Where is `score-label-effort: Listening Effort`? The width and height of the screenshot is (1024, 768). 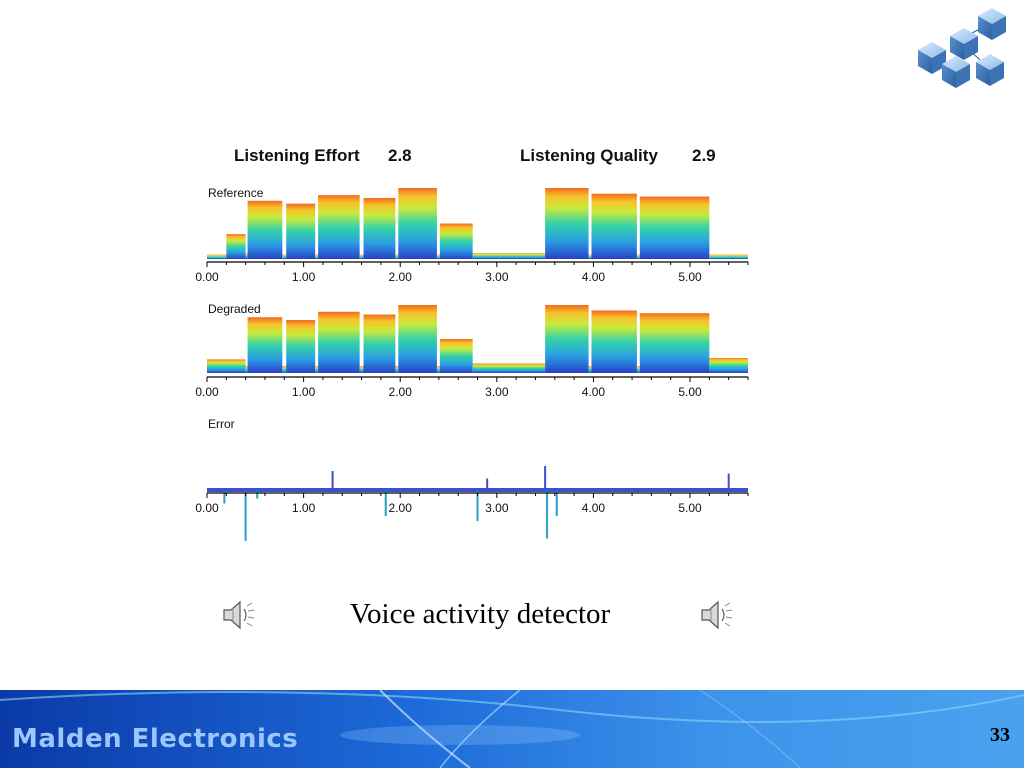
score-label-effort: Listening Effort is located at coordinates (297, 155).